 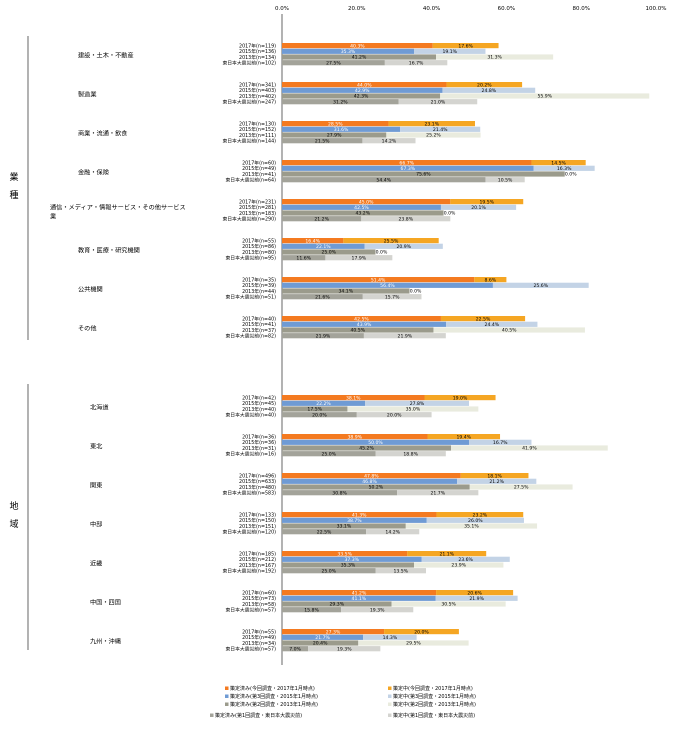 What do you see at coordinates (387, 286) in the screenshot?
I see `data-label-decided: 56.4%` at bounding box center [387, 286].